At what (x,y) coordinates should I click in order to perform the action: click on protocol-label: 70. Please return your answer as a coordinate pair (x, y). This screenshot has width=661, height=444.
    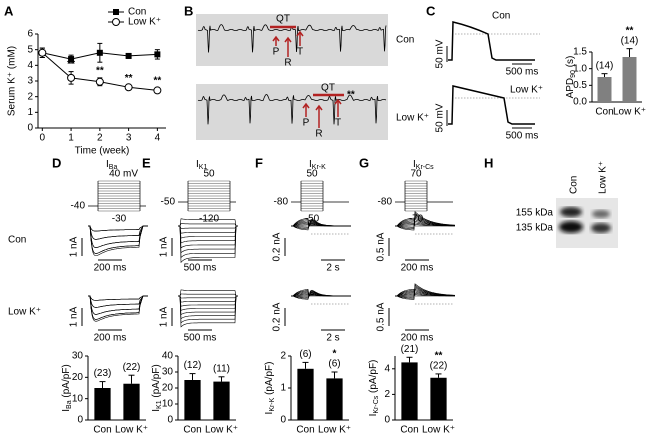
    Looking at the image, I should click on (416, 174).